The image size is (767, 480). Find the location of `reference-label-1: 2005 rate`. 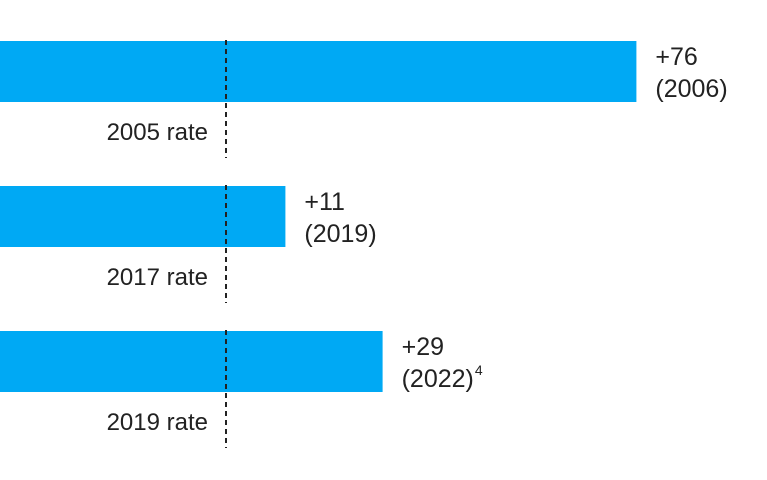

reference-label-1: 2005 rate is located at coordinates (157, 132).